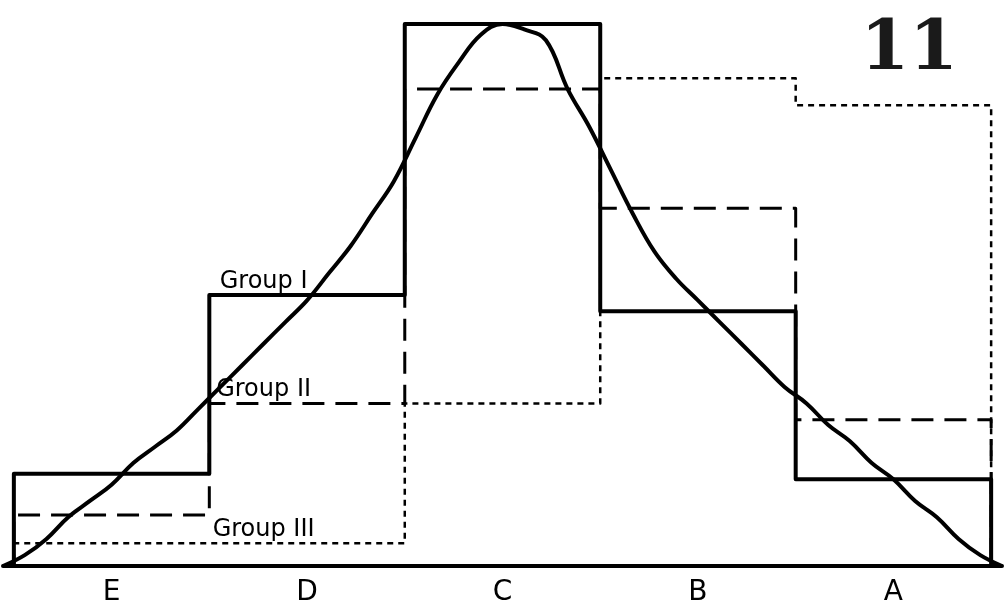 This screenshot has width=1005, height=610. I want to click on x-tick-label: E, so click(111, 590).